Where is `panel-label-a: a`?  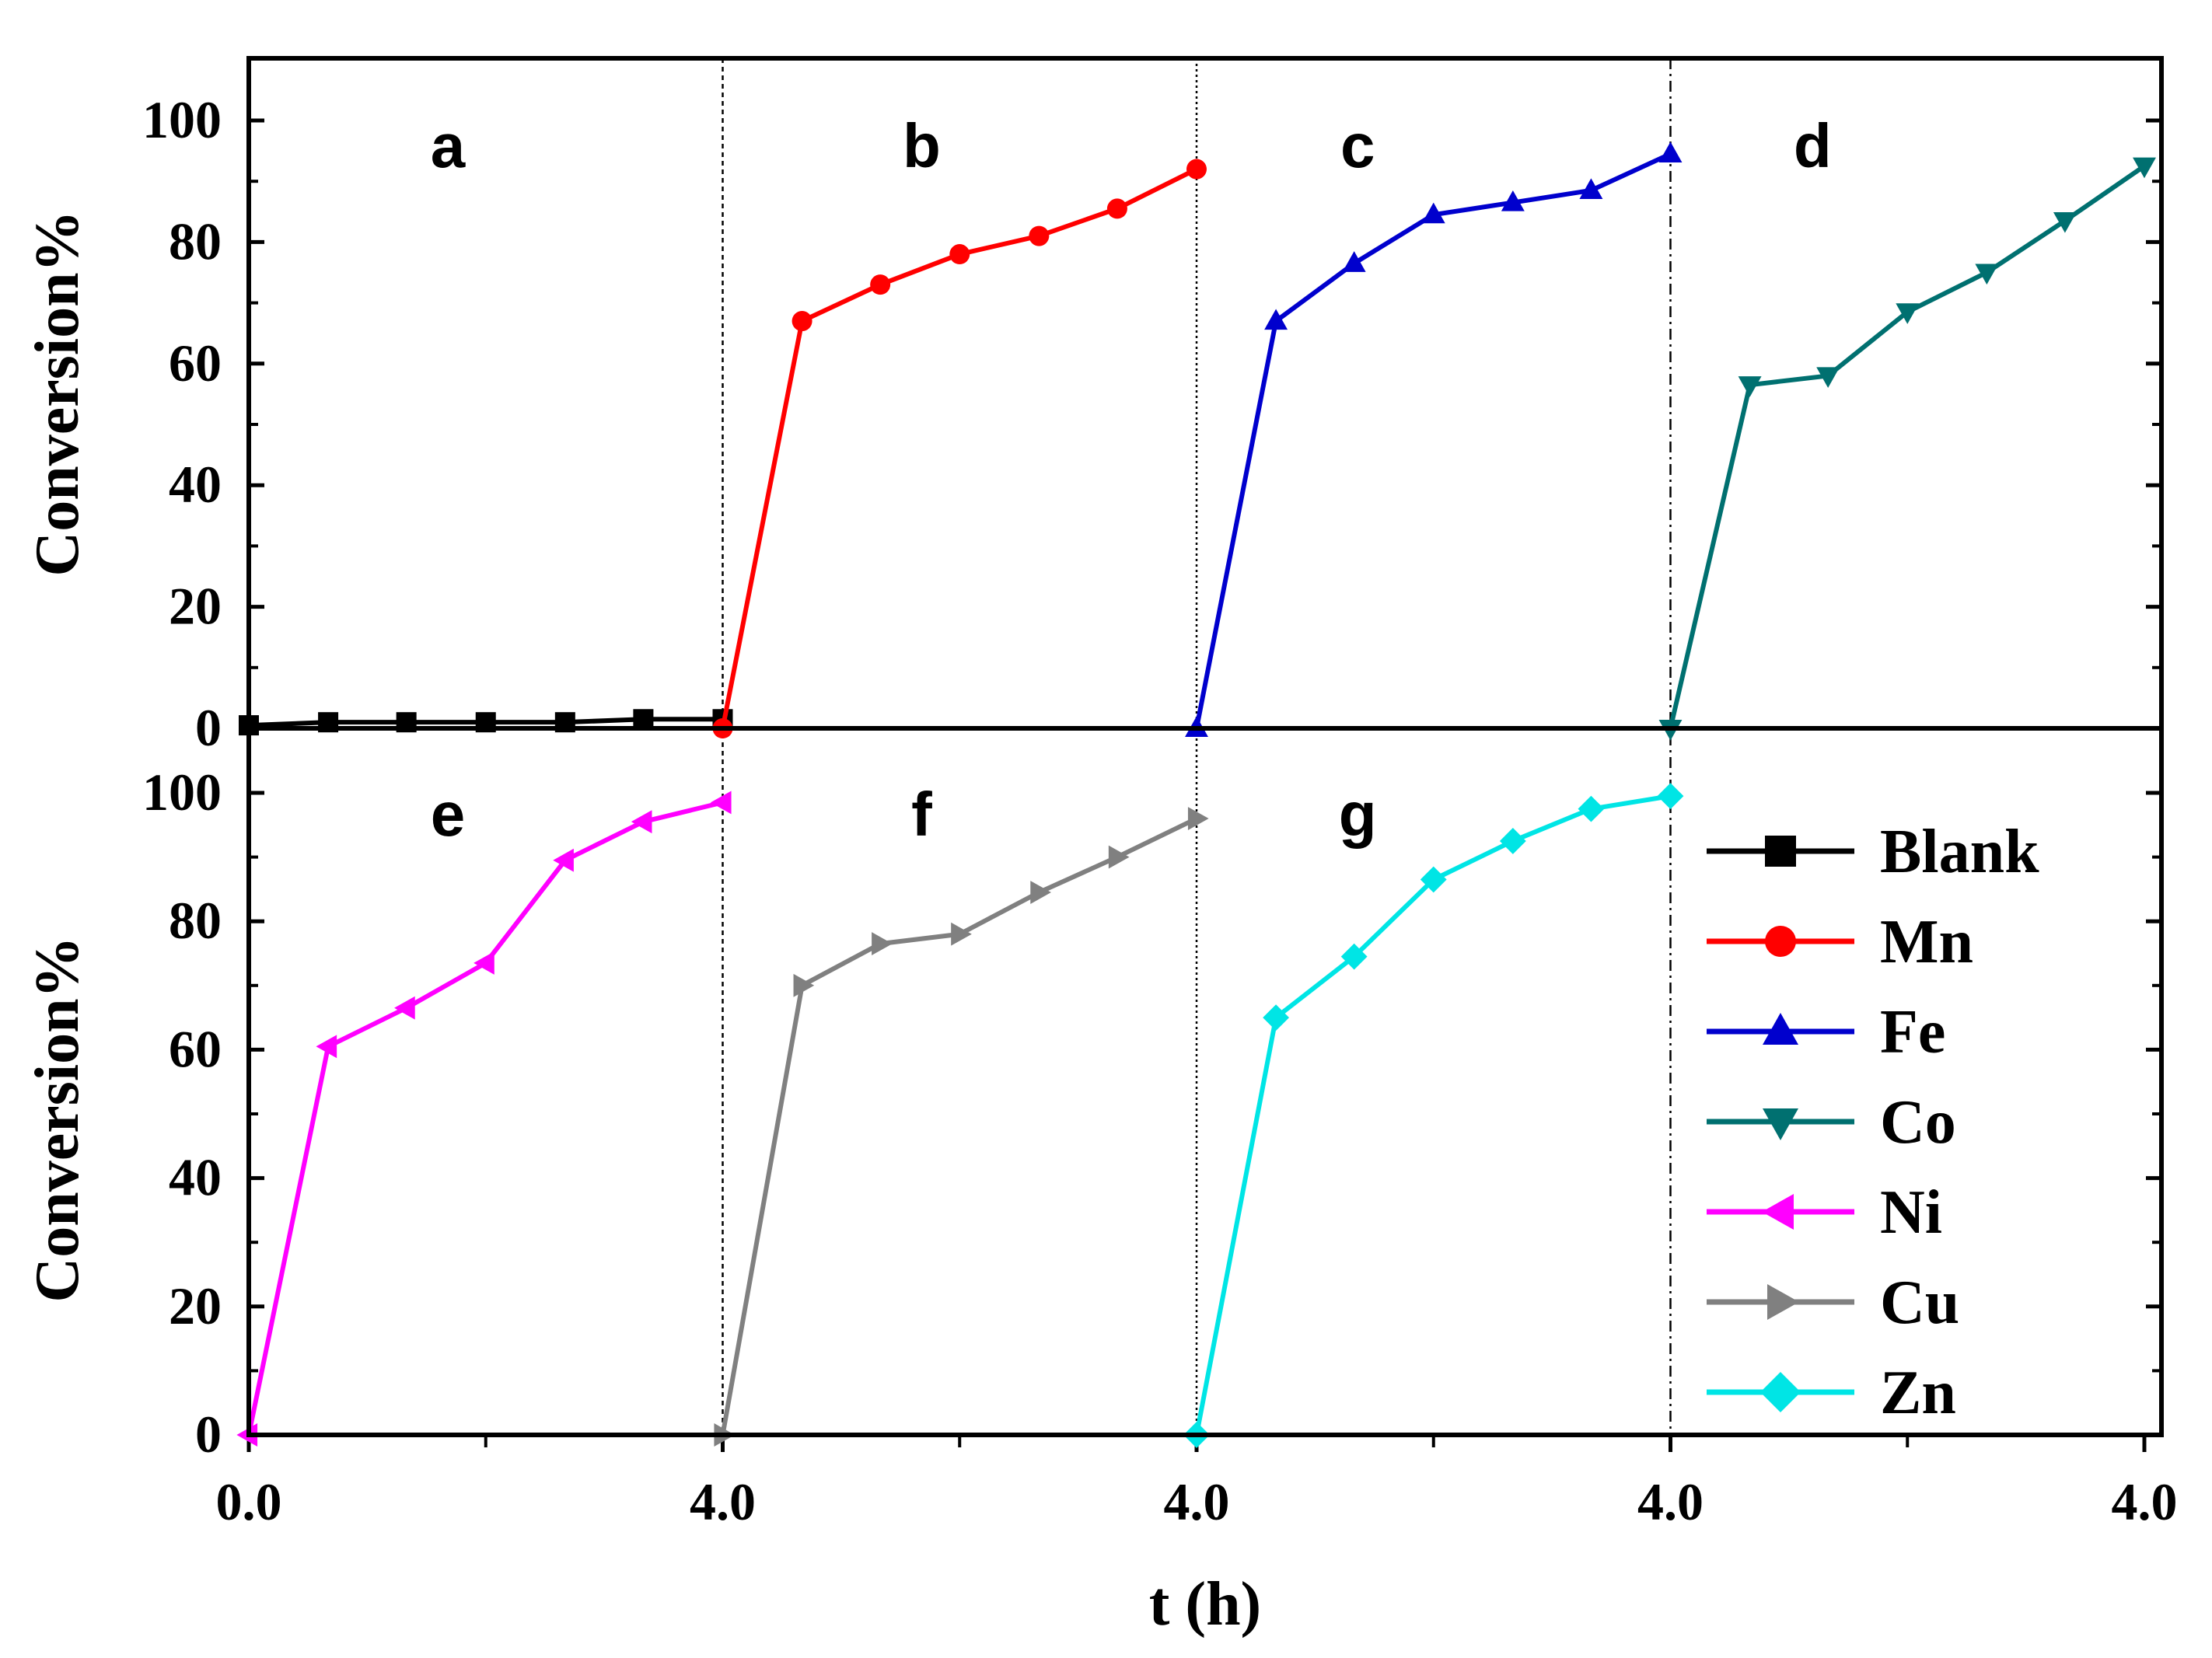 panel-label-a: a is located at coordinates (448, 145).